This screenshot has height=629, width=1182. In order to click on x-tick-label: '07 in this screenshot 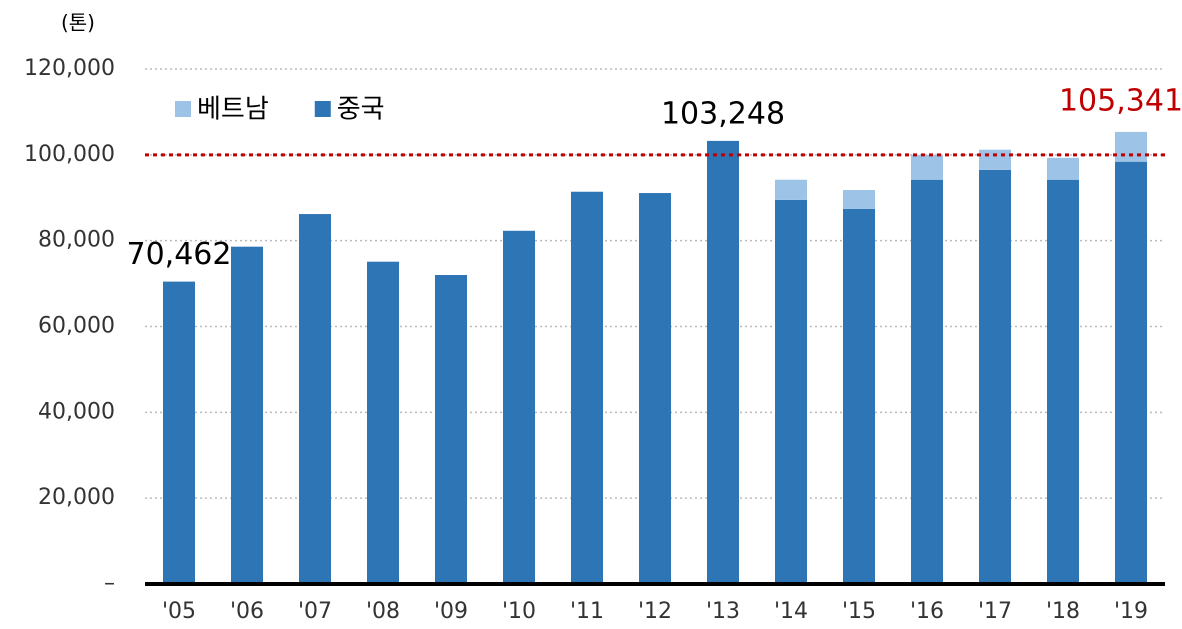, I will do `click(315, 611)`.